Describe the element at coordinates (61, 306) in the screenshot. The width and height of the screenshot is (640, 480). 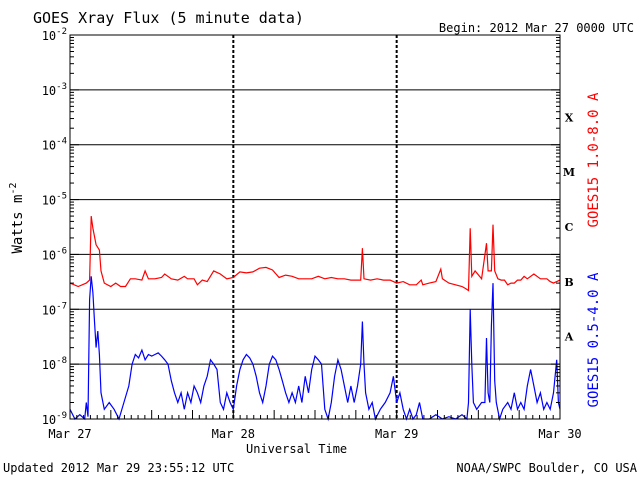
I see `y-tick-label-exponent: -7` at that location.